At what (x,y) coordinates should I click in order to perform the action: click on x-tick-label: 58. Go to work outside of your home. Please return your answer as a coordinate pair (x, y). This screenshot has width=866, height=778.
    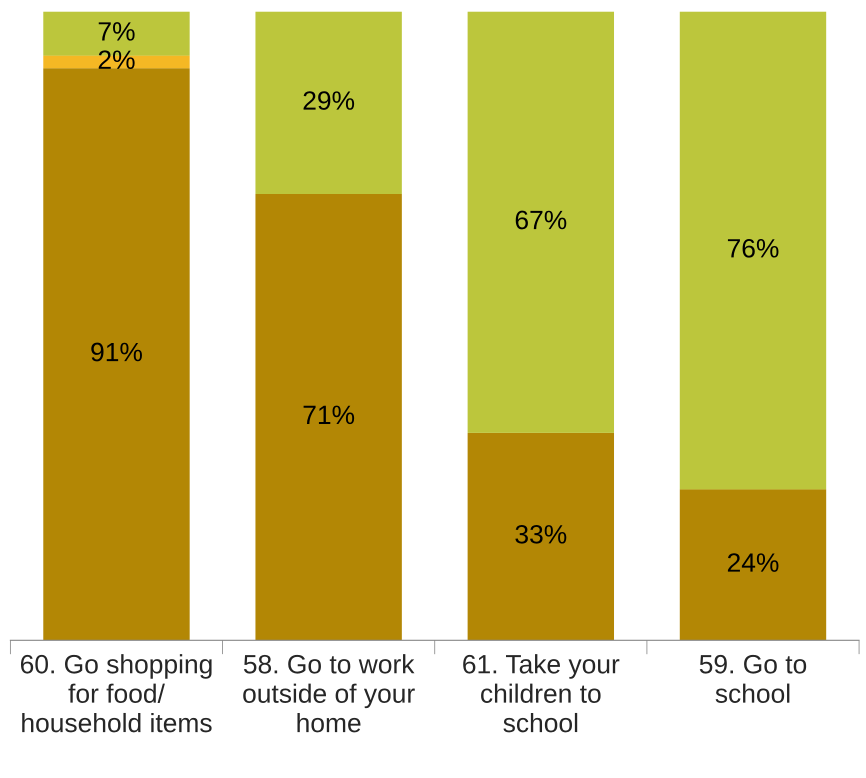
    Looking at the image, I should click on (329, 693).